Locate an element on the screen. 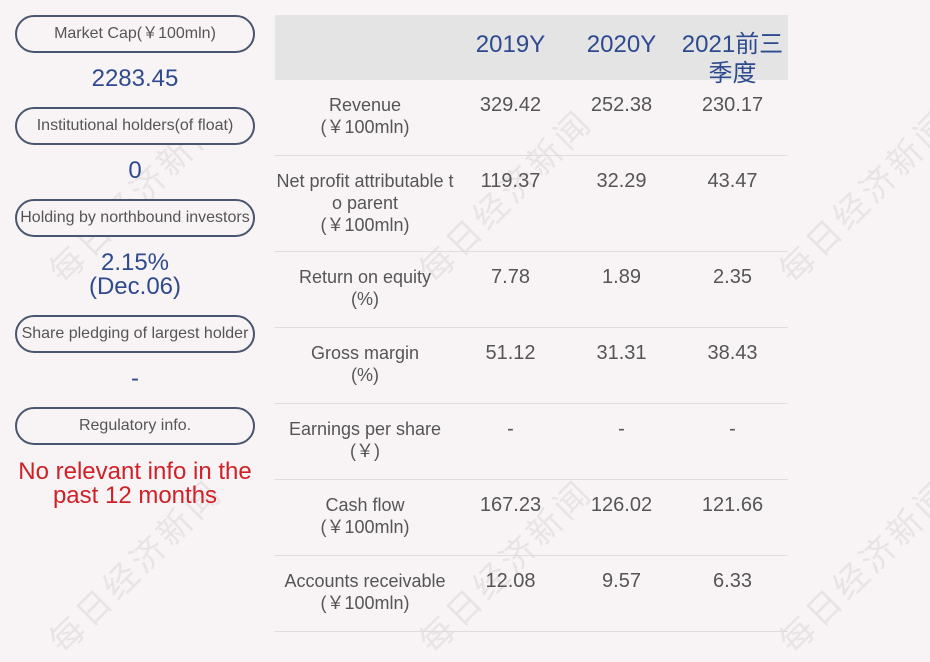  table-row: Earnings per share (￥) - - - is located at coordinates (531, 442).